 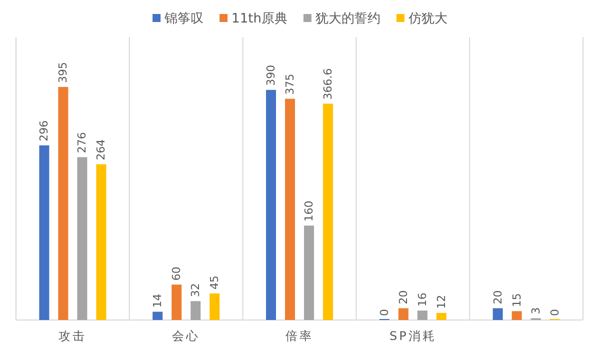 I want to click on data-label: 16, so click(x=422, y=299).